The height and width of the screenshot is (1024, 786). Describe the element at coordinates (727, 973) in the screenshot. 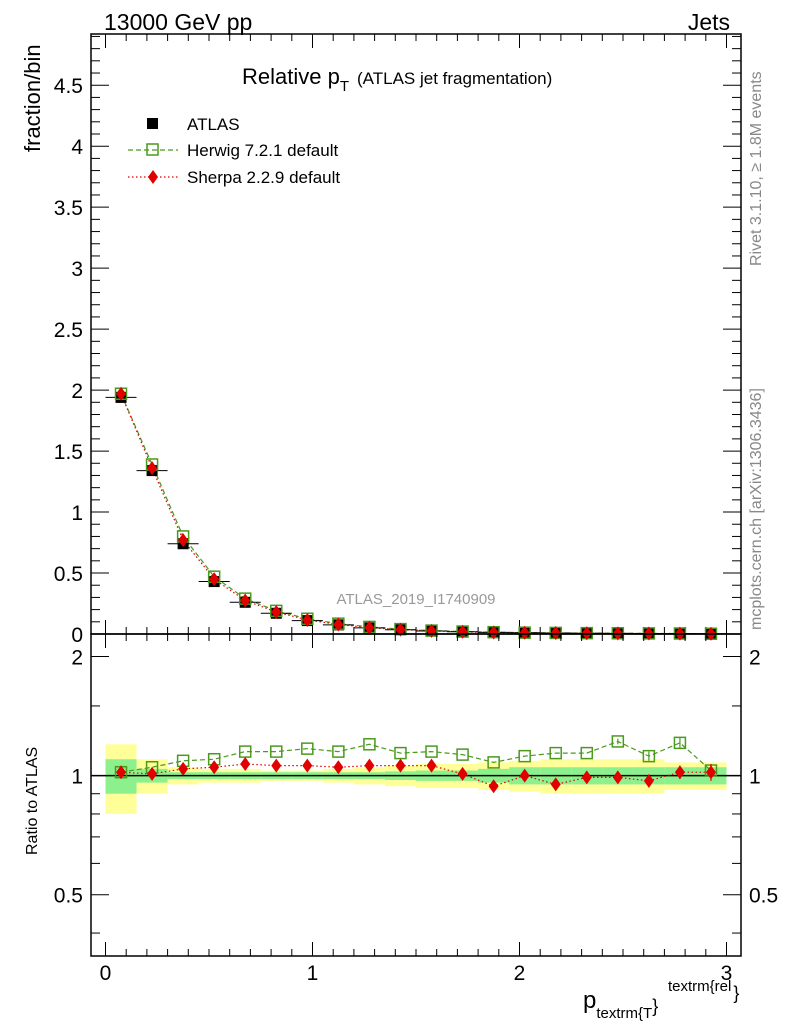

I see `x-tick-label: 3` at that location.